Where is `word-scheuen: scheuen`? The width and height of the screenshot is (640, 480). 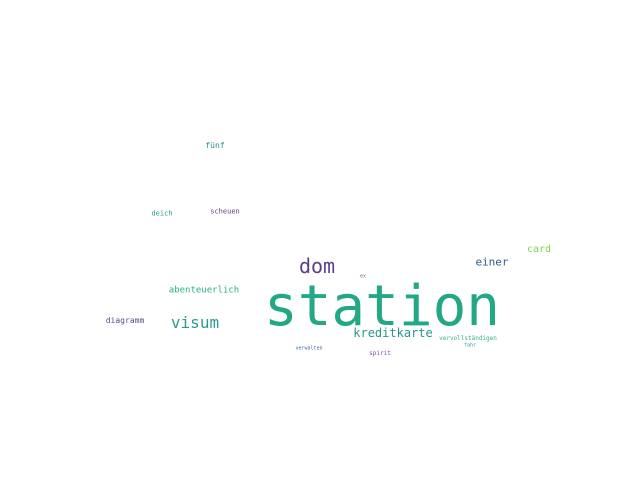
word-scheuen: scheuen is located at coordinates (225, 211).